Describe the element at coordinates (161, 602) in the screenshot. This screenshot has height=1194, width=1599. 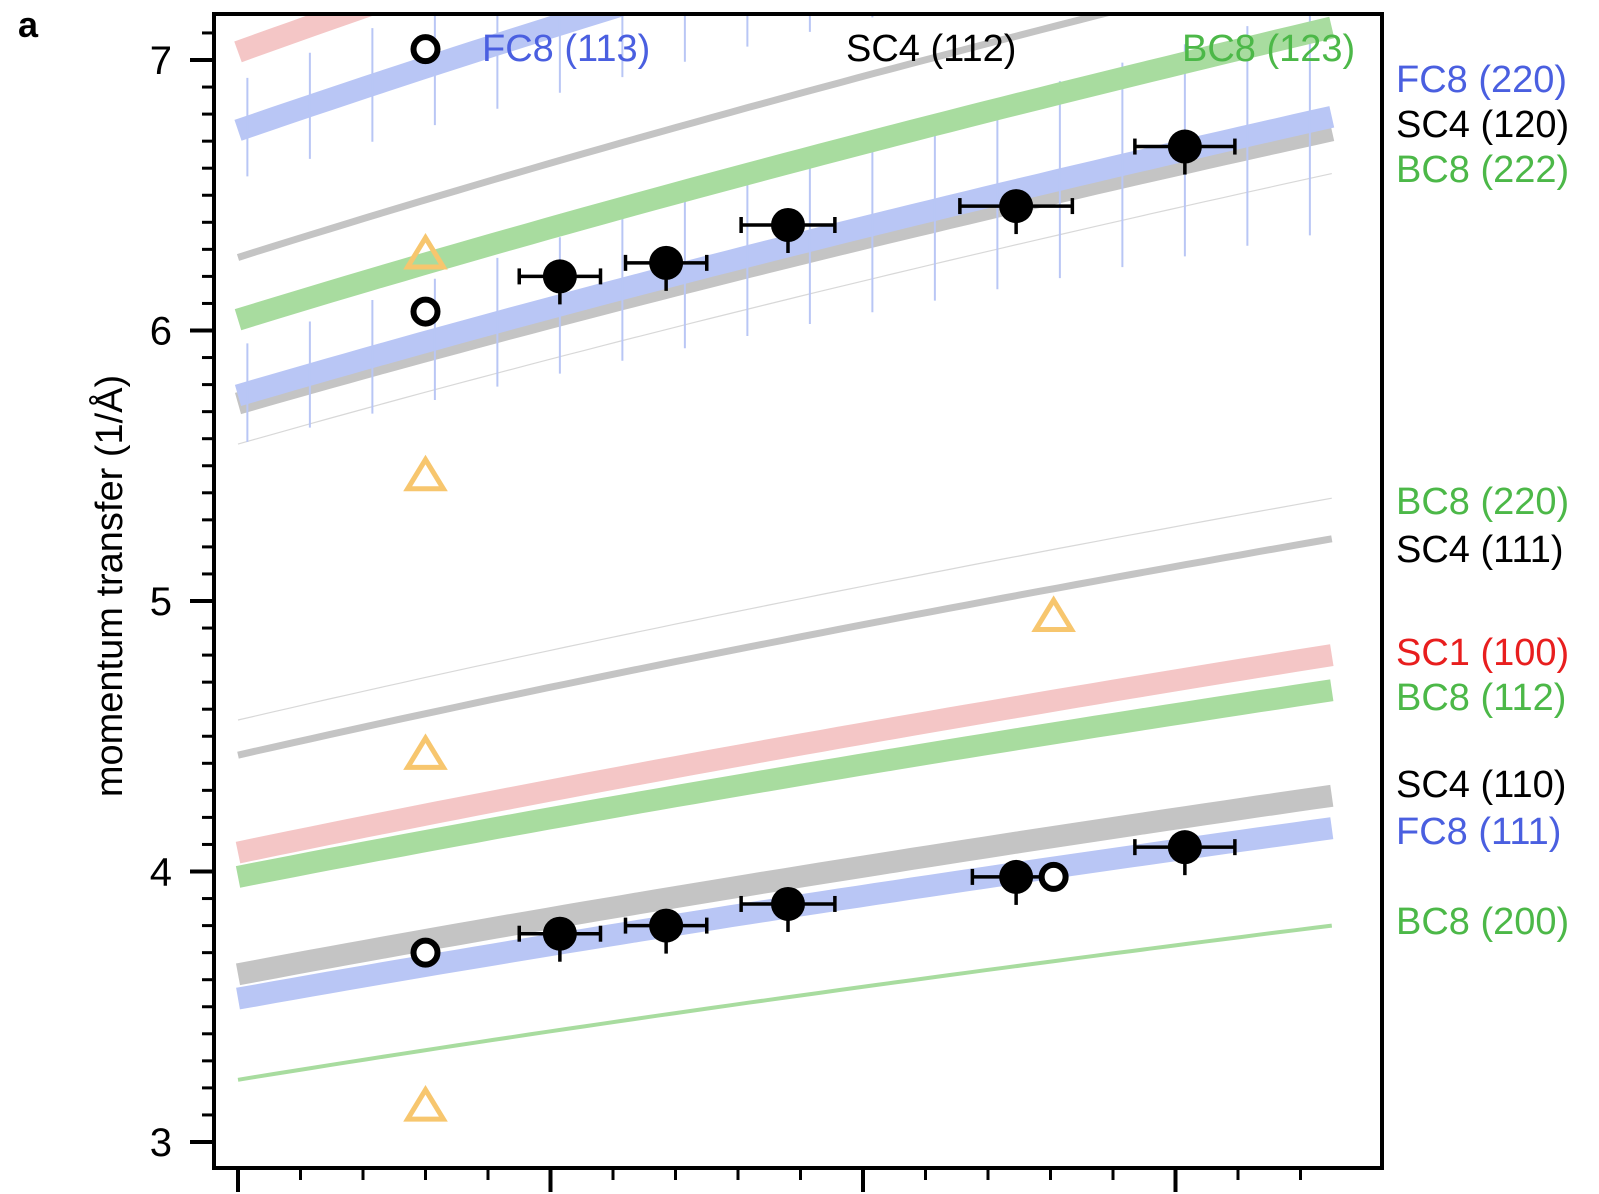
I see `y-tick-label: 5` at that location.